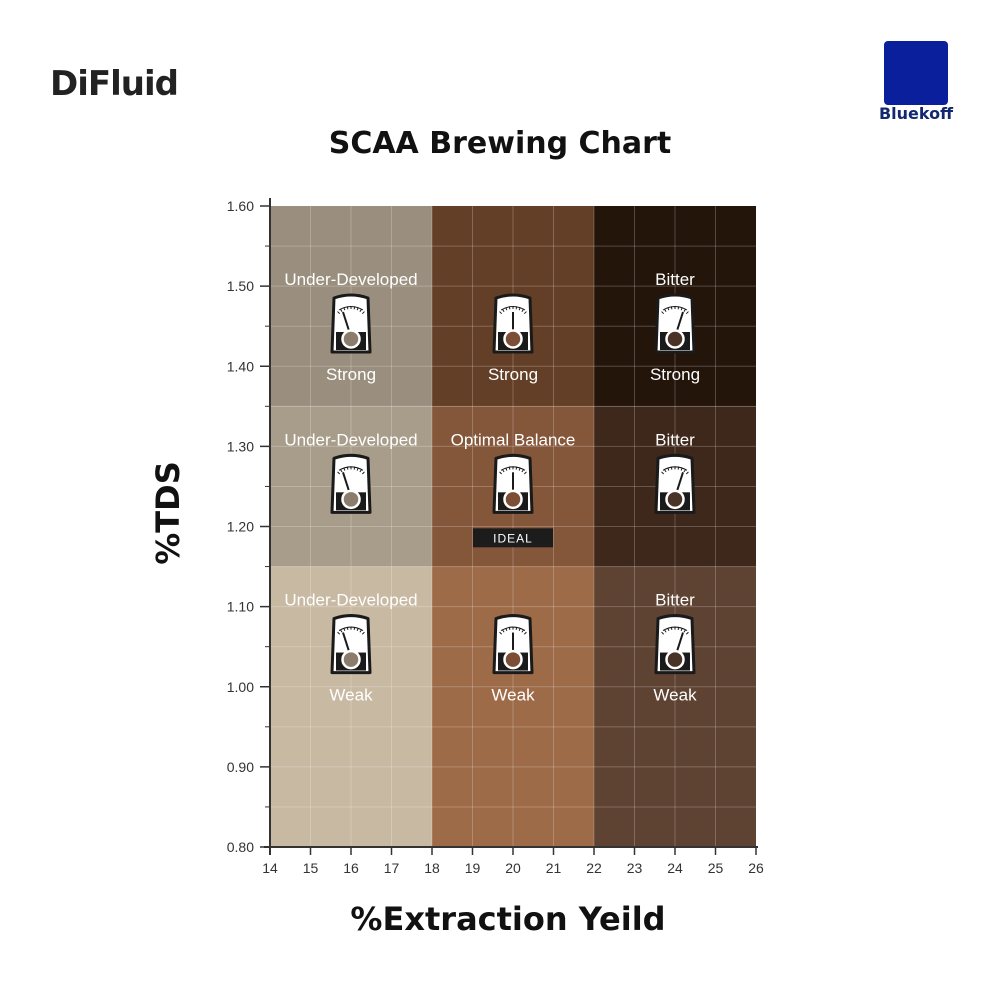  I want to click on y-tick-label: 0.90, so click(240, 767).